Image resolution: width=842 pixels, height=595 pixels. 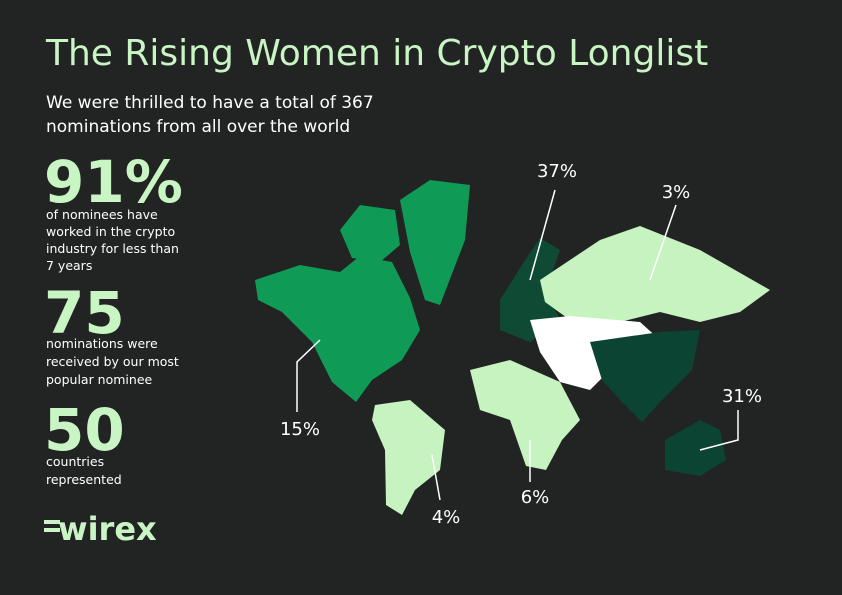 I want to click on stat-description: received by our most, so click(x=112, y=361).